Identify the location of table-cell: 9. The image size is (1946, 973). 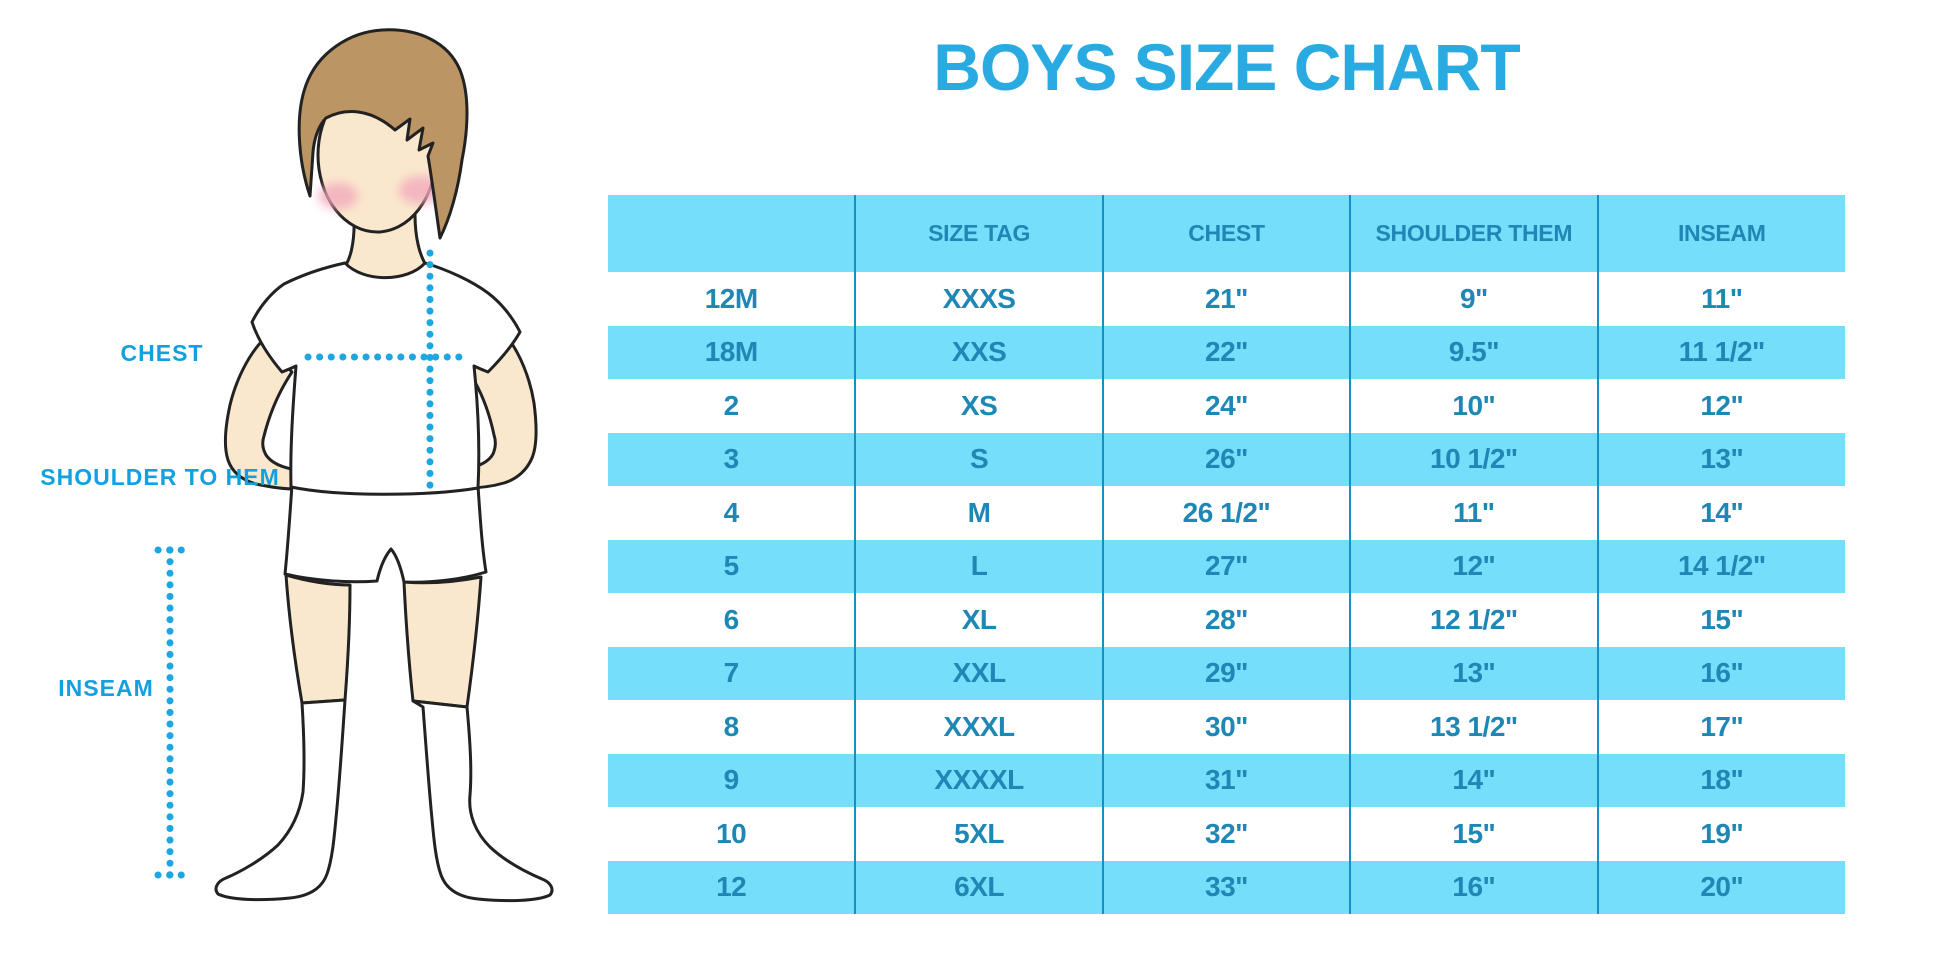
(732, 780).